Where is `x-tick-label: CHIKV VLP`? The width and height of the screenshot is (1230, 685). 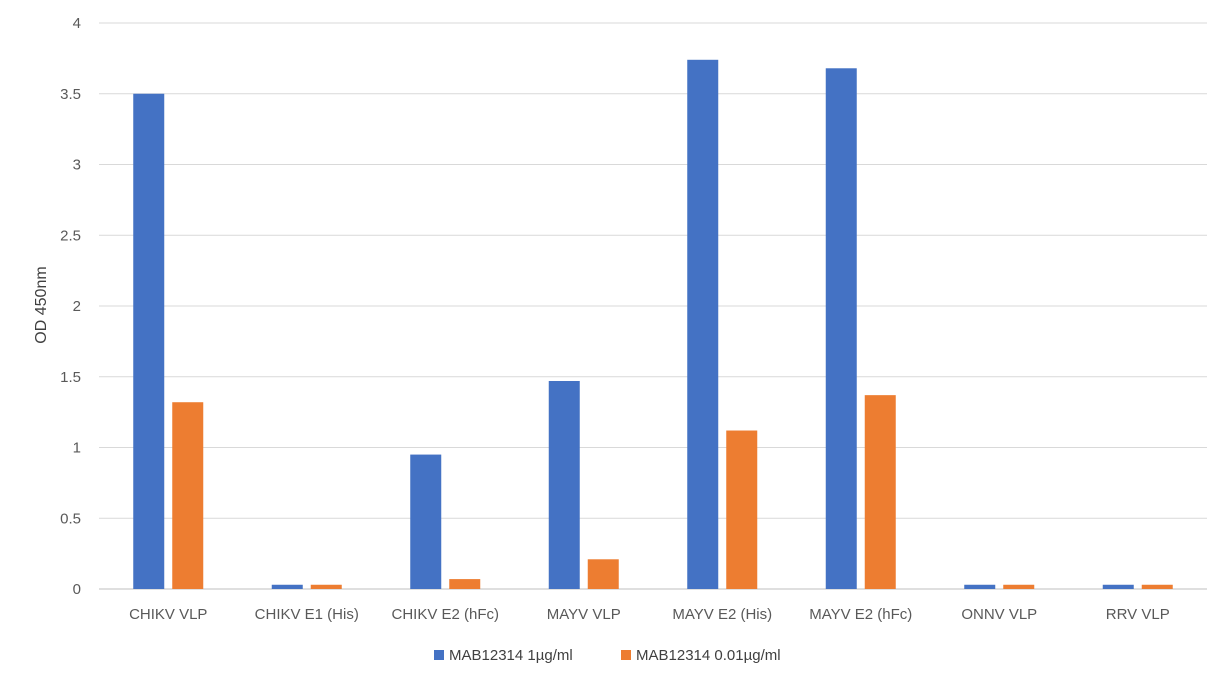 x-tick-label: CHIKV VLP is located at coordinates (168, 614).